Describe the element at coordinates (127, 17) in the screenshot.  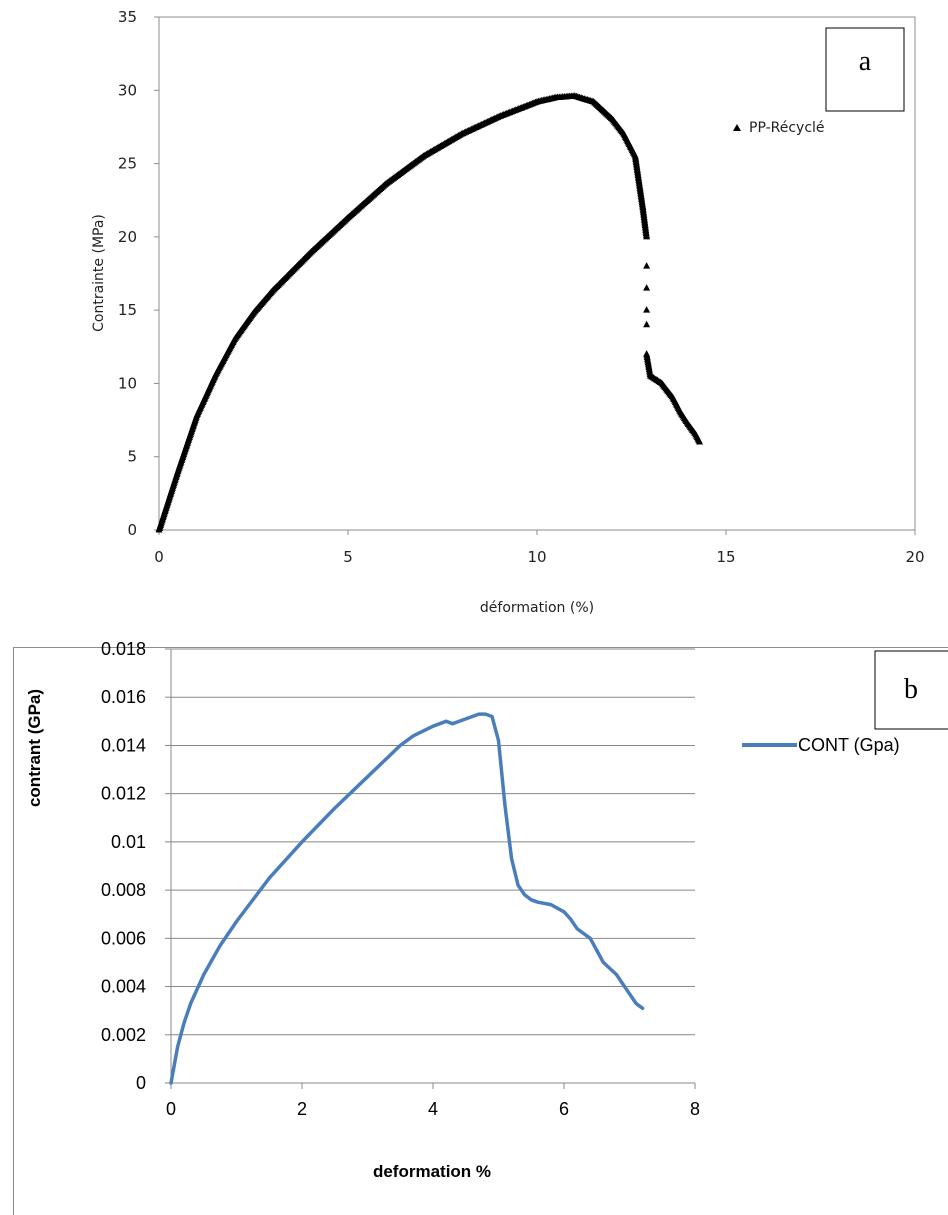
I see `chart-a-ytick-label: 35` at that location.